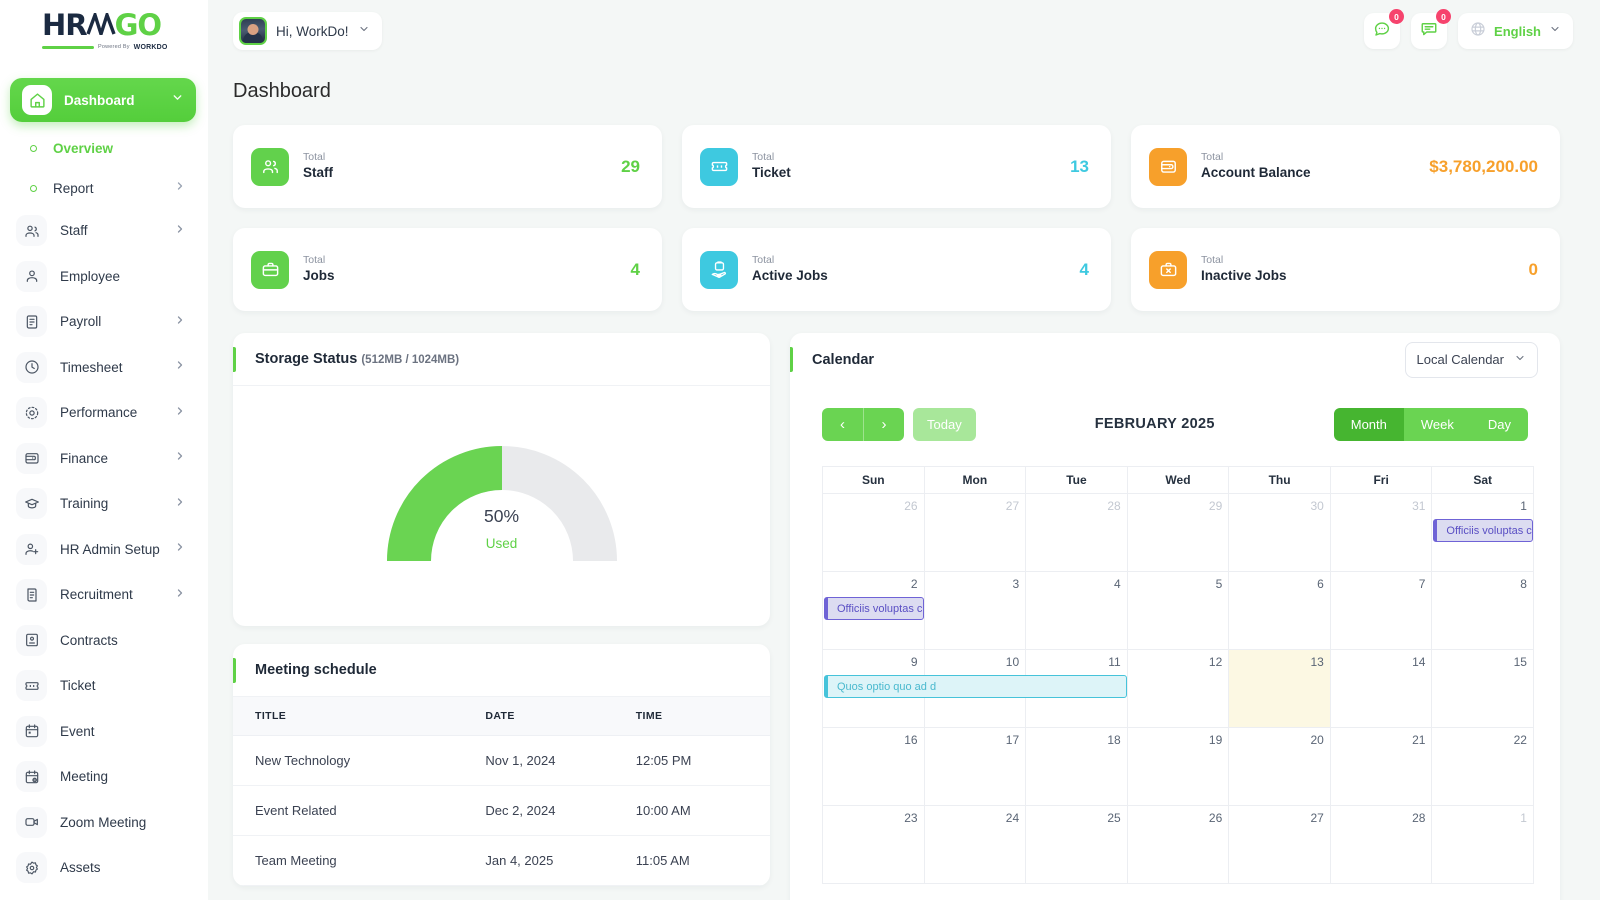  What do you see at coordinates (1175, 359) in the screenshot?
I see `calendar-header: Calendar Local Calendar` at bounding box center [1175, 359].